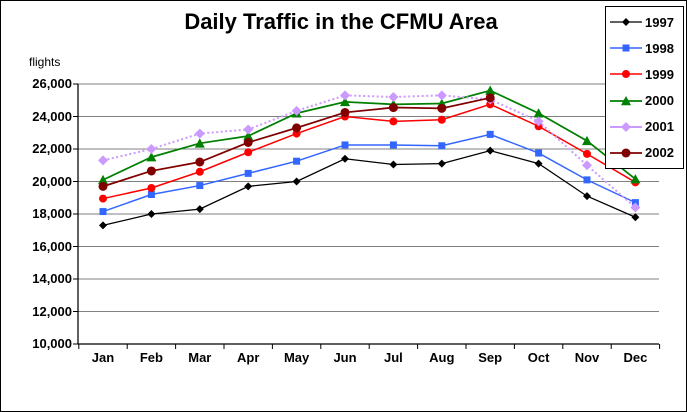 This screenshot has width=687, height=412. I want to click on x-tick-label: Aug, so click(442, 357).